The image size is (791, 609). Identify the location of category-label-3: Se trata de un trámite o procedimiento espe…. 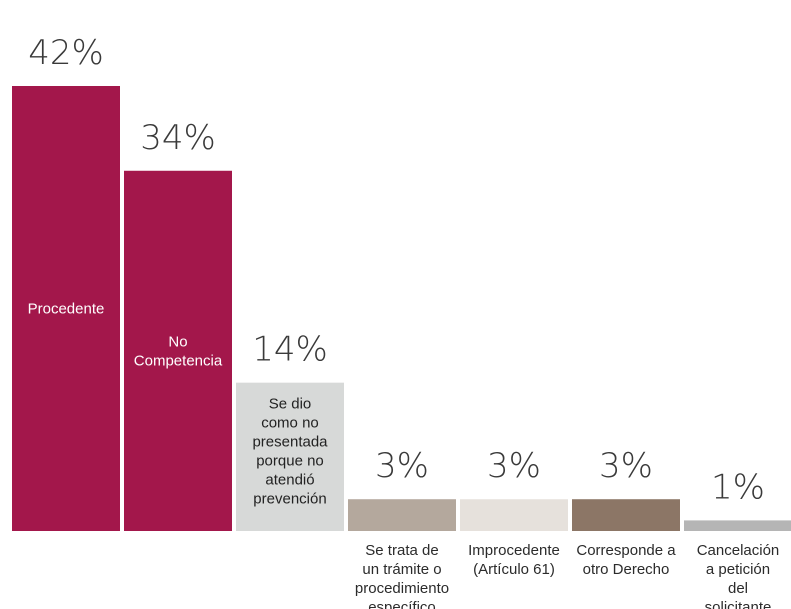
(402, 575).